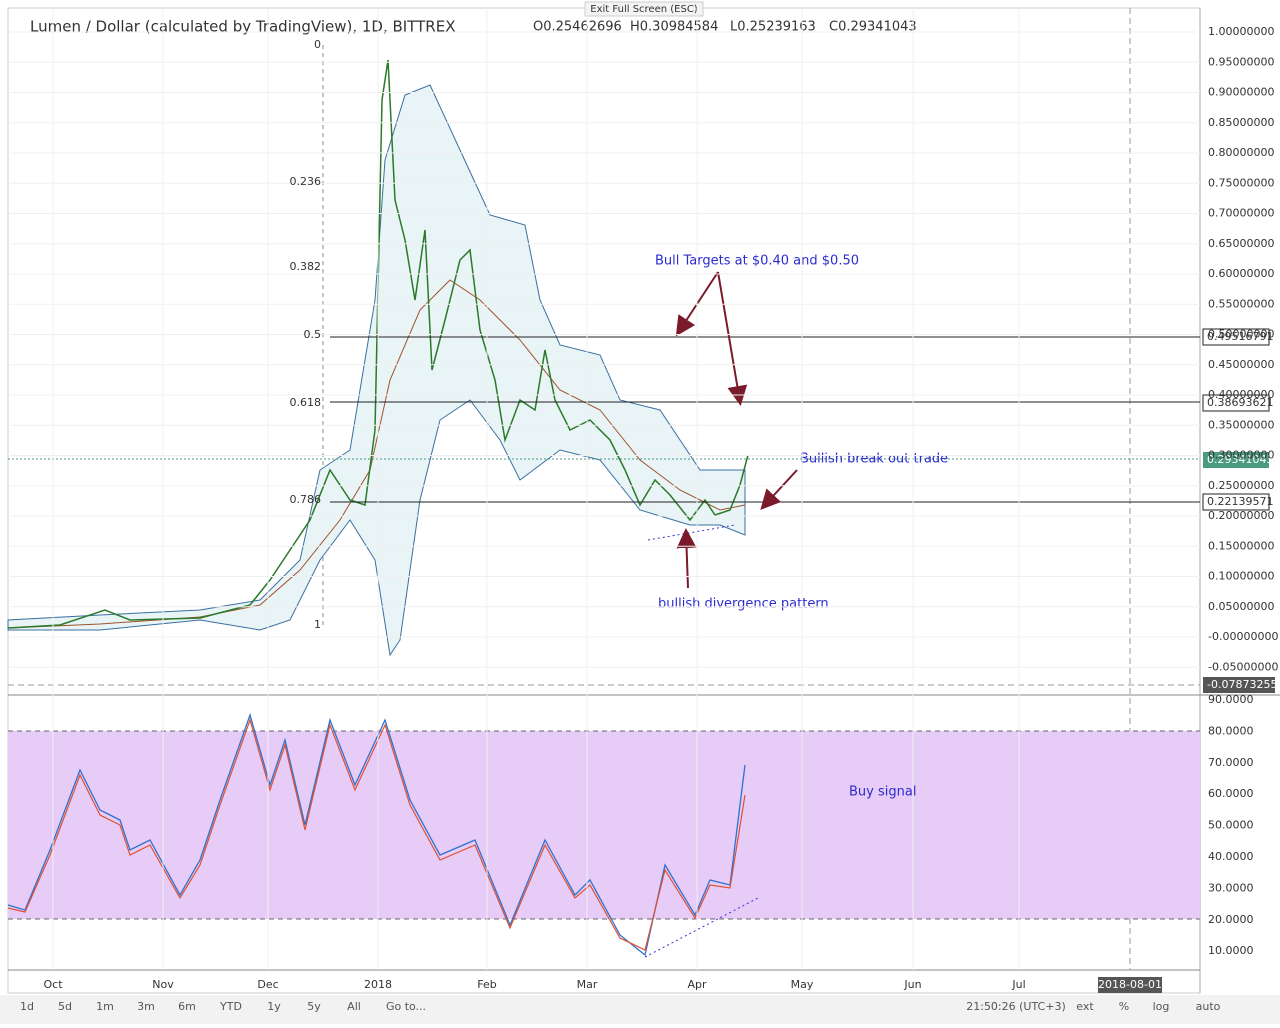 This screenshot has height=1028, width=1280. I want to click on price-tag-label: 0.38693621, so click(1240, 402).